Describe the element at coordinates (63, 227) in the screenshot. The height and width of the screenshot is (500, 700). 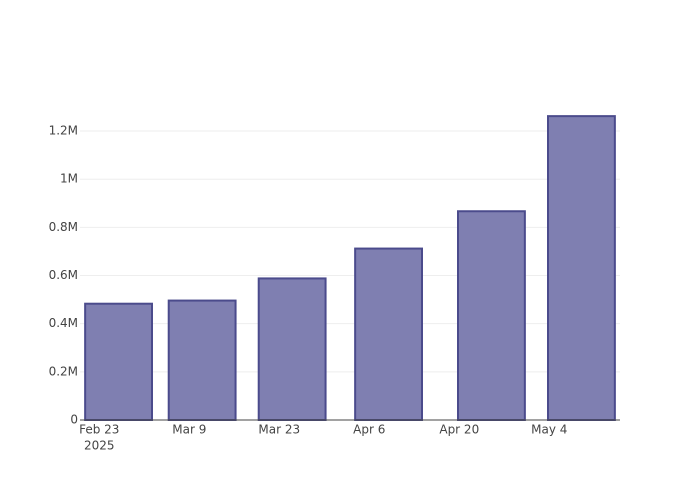
I see `y-tick-label: 0.8M` at that location.